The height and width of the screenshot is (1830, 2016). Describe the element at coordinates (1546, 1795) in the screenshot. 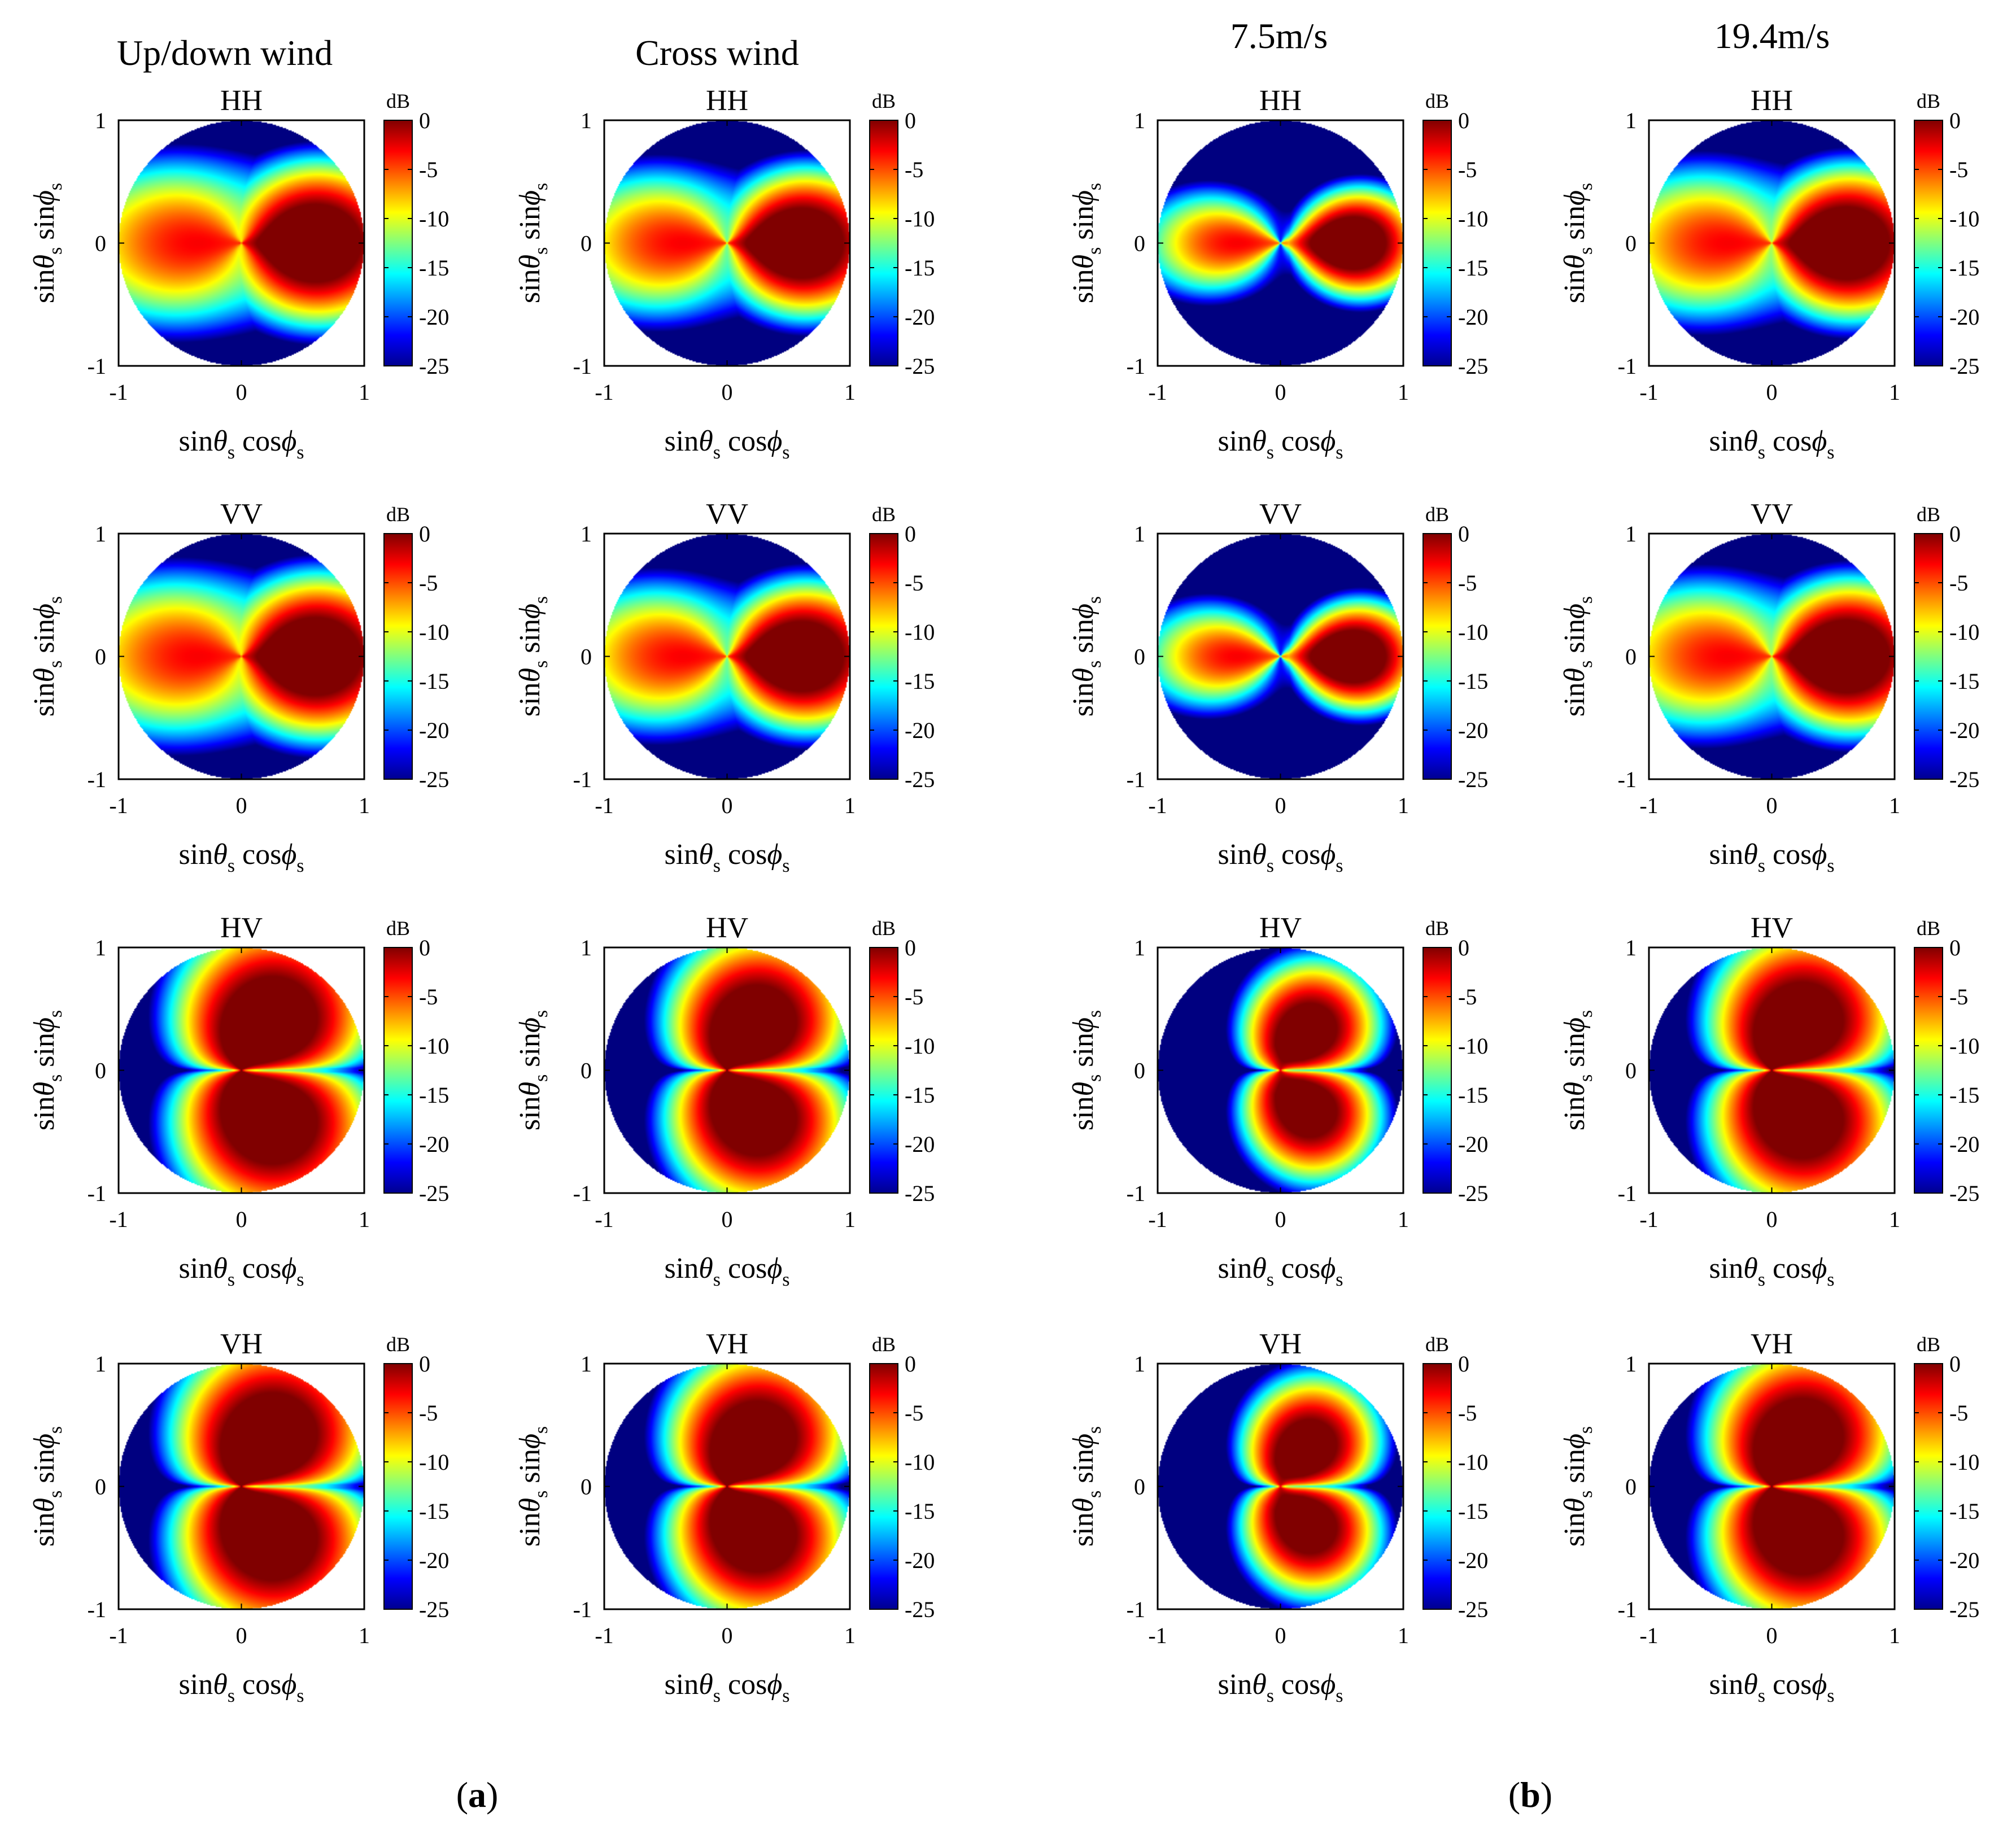

I see `panel-label-close: )` at that location.